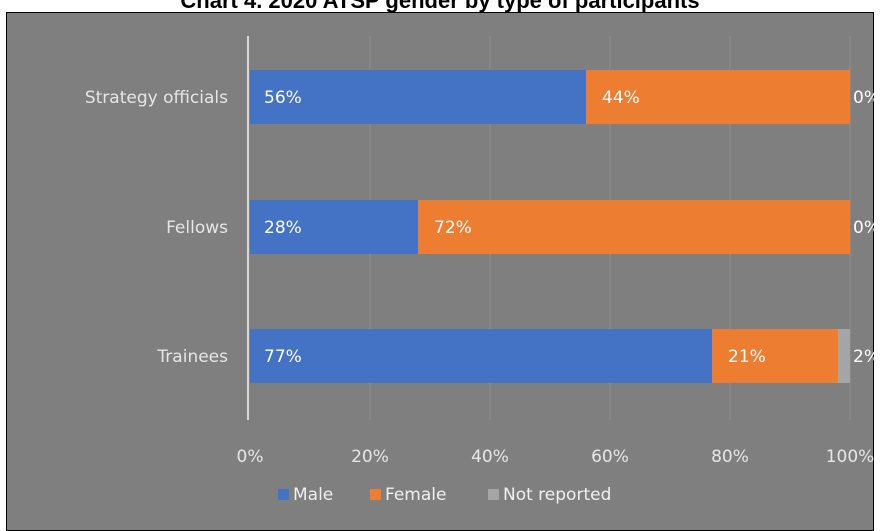  Describe the element at coordinates (747, 357) in the screenshot. I see `data-label: 21%` at that location.